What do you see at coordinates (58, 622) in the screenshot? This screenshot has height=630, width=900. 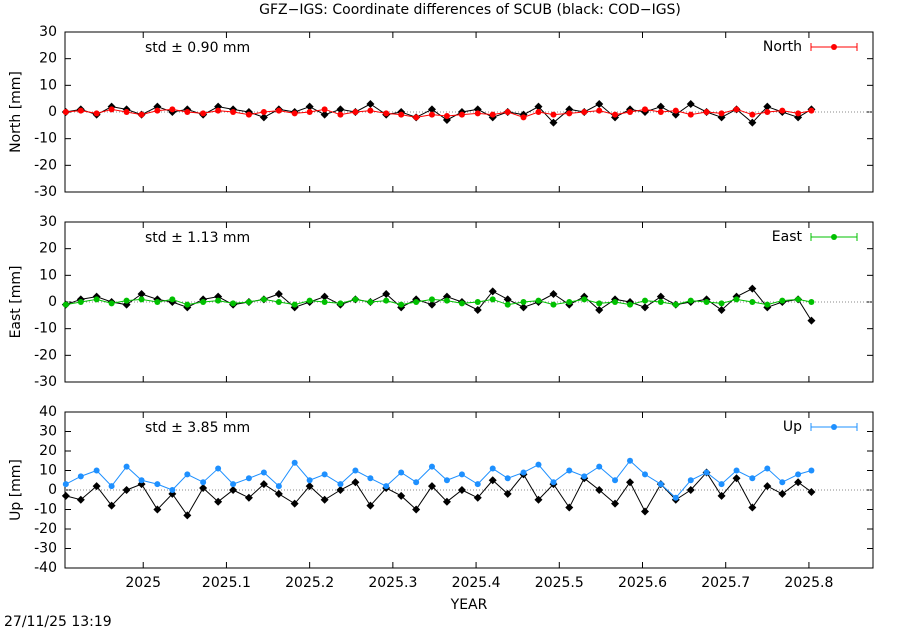 I see `timestamp: 27/11/25 13:19` at bounding box center [58, 622].